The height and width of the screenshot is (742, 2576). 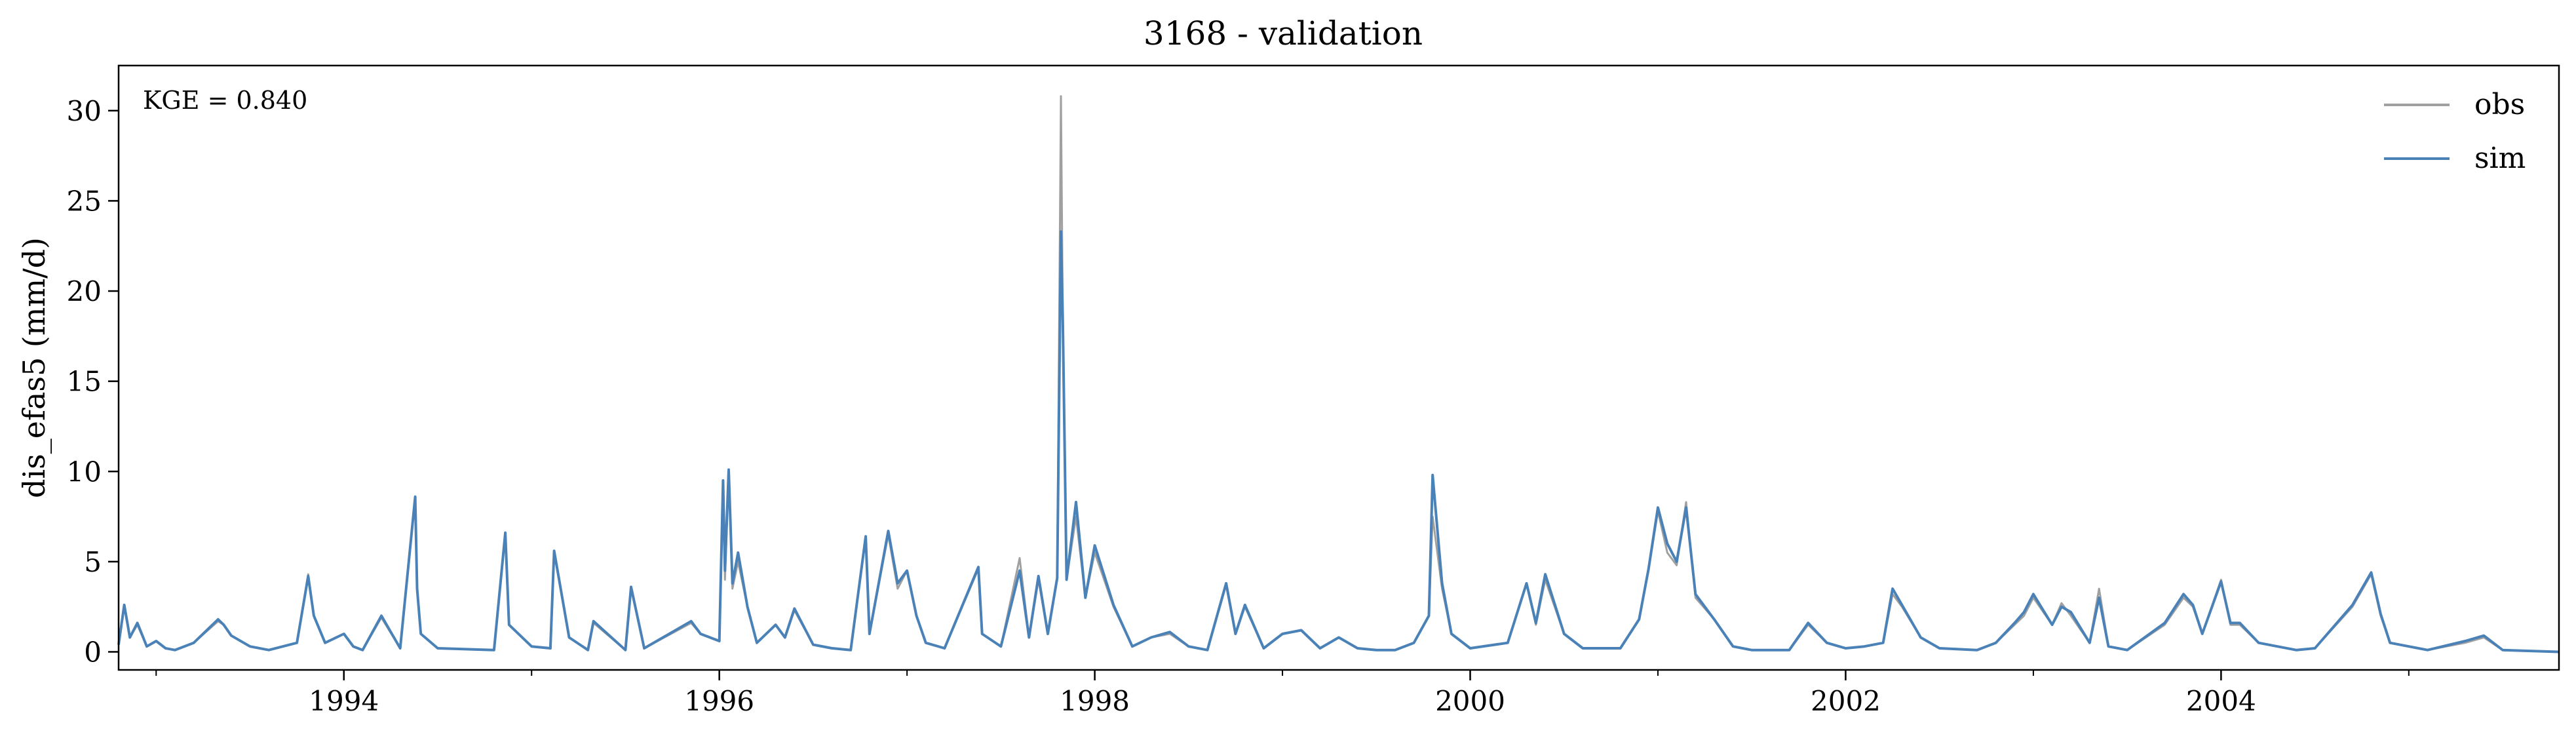 What do you see at coordinates (84, 111) in the screenshot?
I see `y-tick-label: 30` at bounding box center [84, 111].